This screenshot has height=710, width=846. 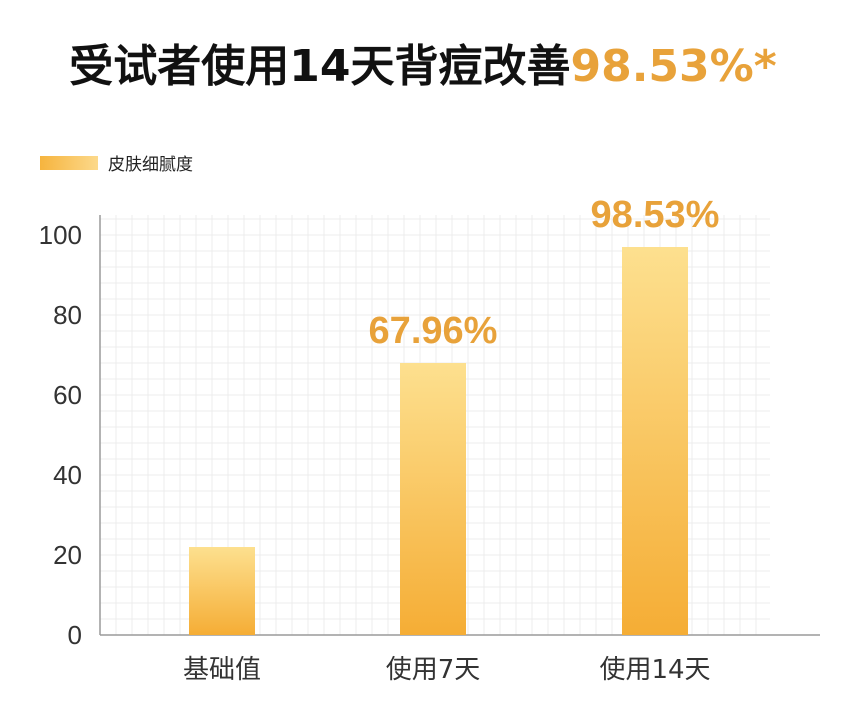 I want to click on y-tick-label: 20, so click(x=67, y=555).